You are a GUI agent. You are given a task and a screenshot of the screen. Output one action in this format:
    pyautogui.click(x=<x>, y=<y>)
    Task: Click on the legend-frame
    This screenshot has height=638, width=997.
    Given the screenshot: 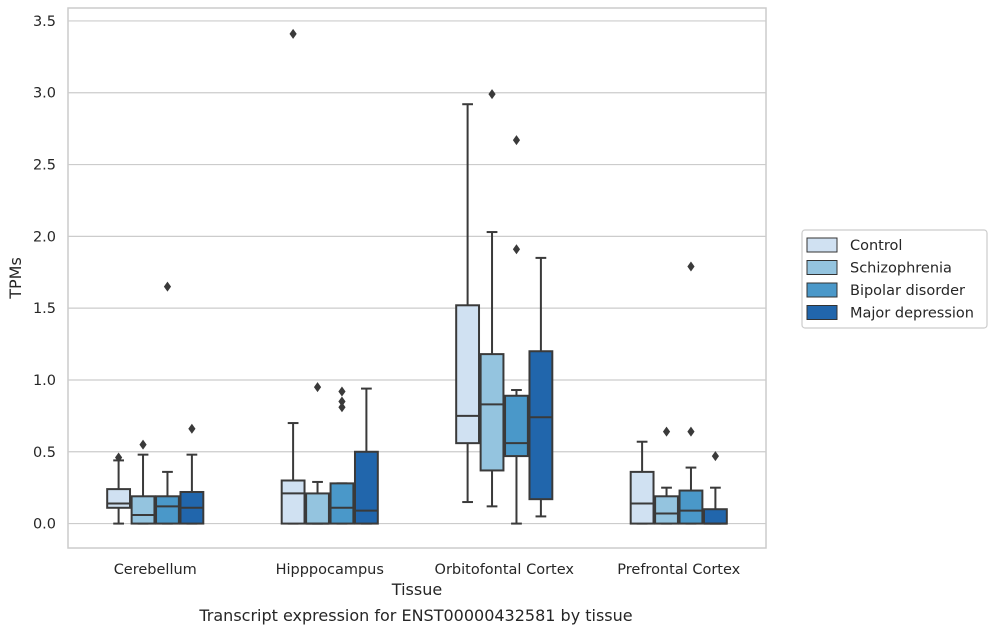 What is the action you would take?
    pyautogui.click(x=894, y=279)
    